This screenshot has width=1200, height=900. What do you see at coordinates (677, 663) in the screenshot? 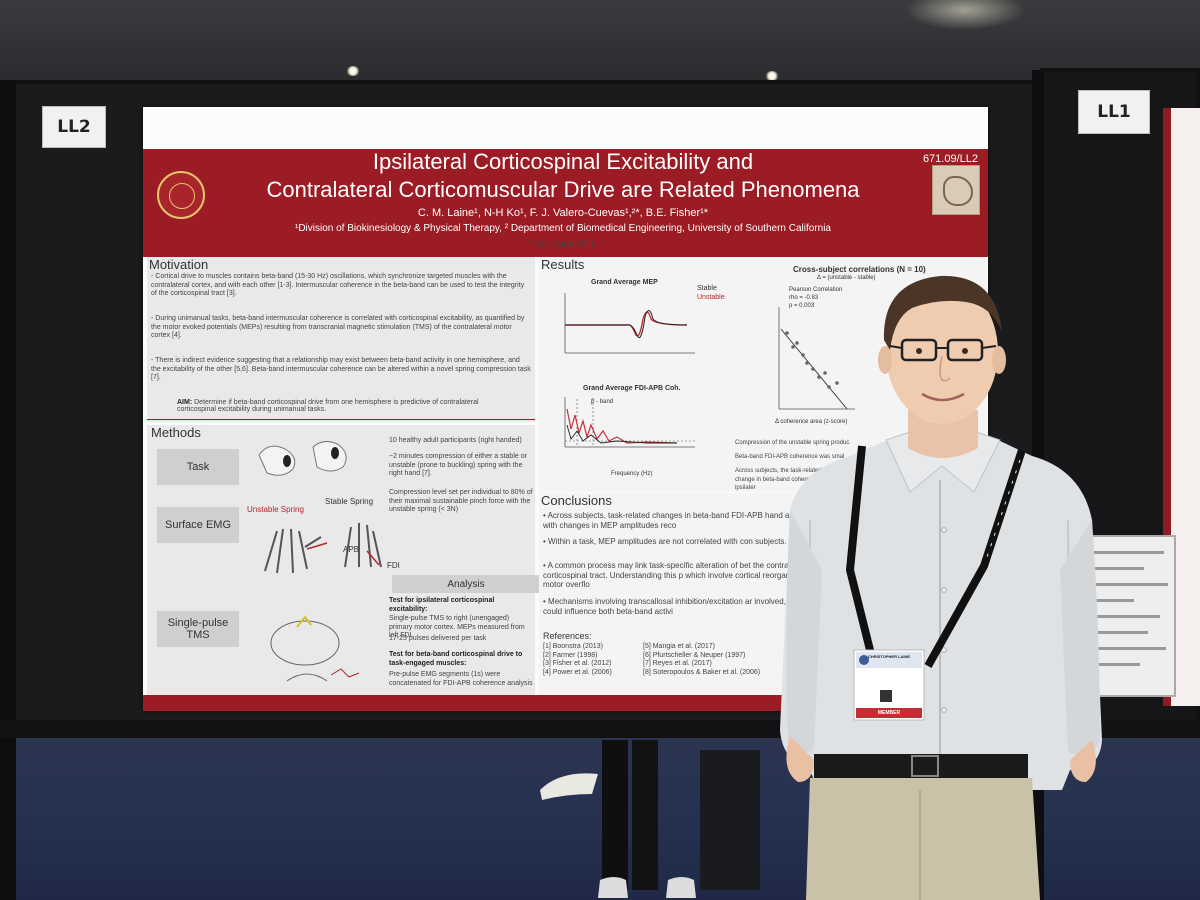
I see `reference-item: [7] Reyes et al. (2017)` at bounding box center [677, 663].